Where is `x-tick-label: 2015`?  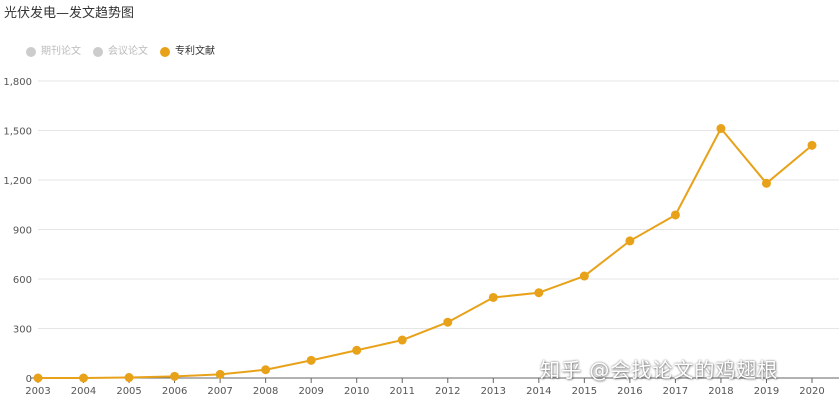
x-tick-label: 2015 is located at coordinates (584, 391).